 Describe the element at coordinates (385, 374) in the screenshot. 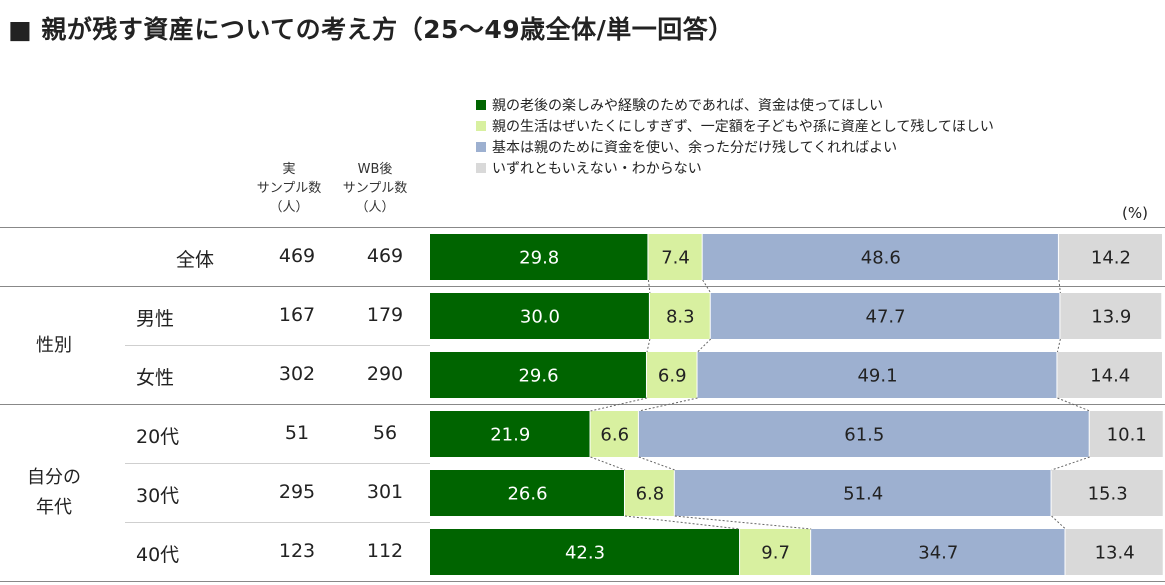

I see `weighted-sample-count: 290` at that location.